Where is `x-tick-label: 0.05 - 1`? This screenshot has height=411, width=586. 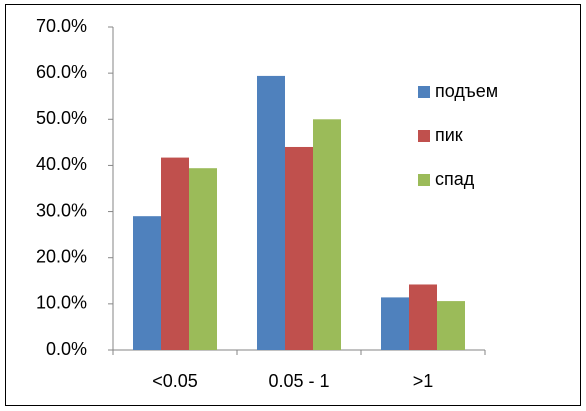 x-tick-label: 0.05 - 1 is located at coordinates (298, 381).